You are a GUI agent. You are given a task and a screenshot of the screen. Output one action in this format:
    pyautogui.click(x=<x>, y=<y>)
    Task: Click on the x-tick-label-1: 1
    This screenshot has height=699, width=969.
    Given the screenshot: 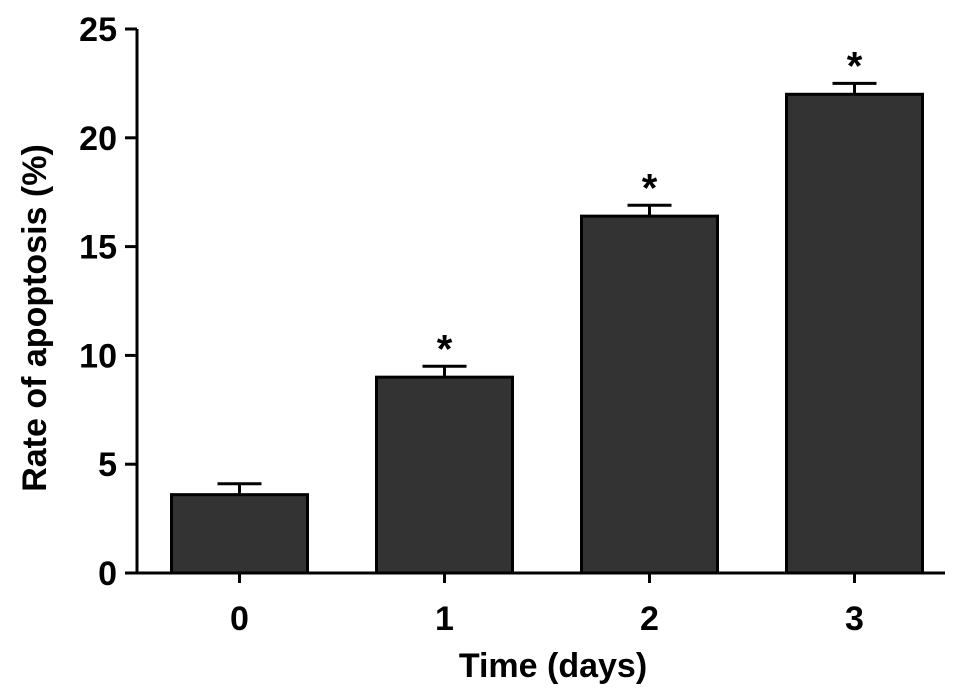 What is the action you would take?
    pyautogui.click(x=444, y=619)
    